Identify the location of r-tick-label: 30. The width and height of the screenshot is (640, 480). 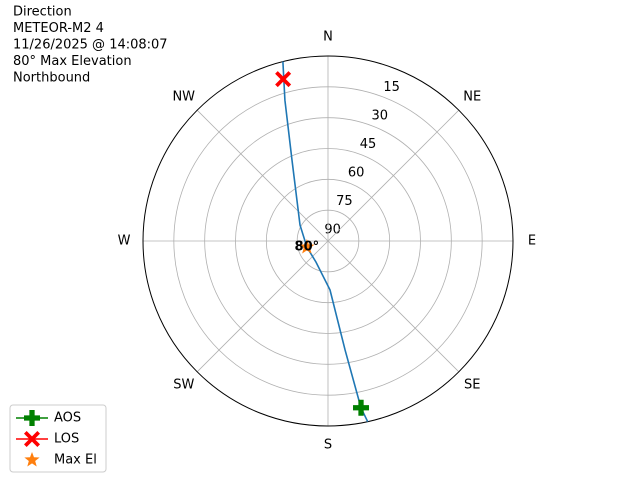
(380, 115).